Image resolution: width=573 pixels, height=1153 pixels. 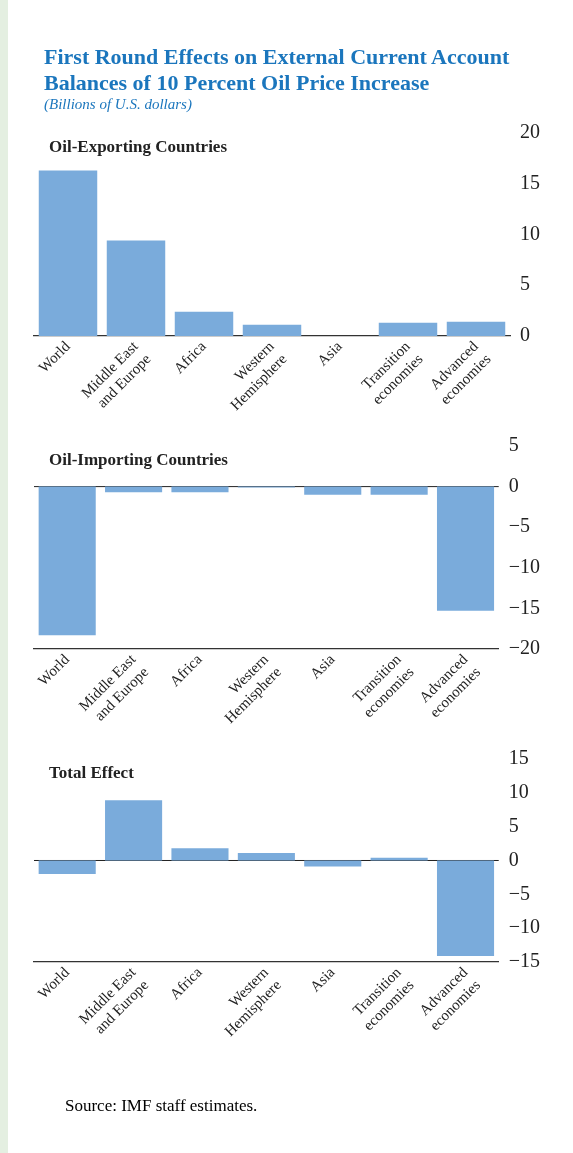 I want to click on source-note: Source: IMF staff estimates., so click(x=161, y=1106).